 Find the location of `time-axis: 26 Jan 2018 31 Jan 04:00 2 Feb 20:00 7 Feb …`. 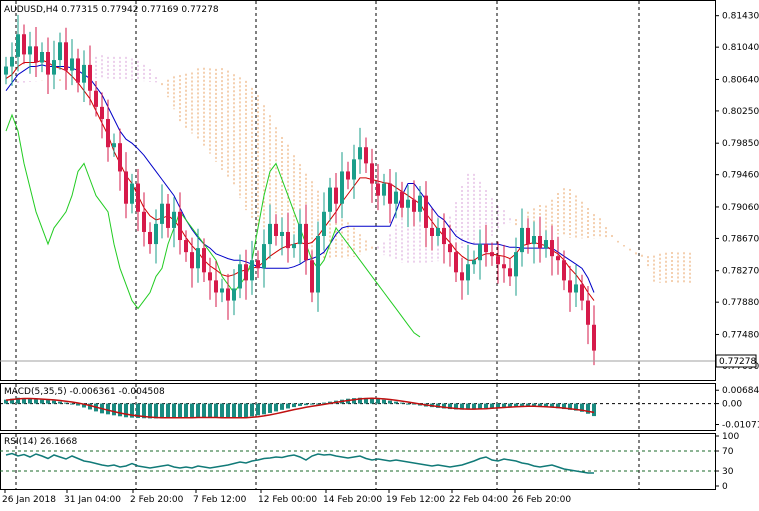

time-axis: 26 Jan 2018 31 Jan 04:00 2 Feb 20:00 7 Feb … is located at coordinates (286, 497).